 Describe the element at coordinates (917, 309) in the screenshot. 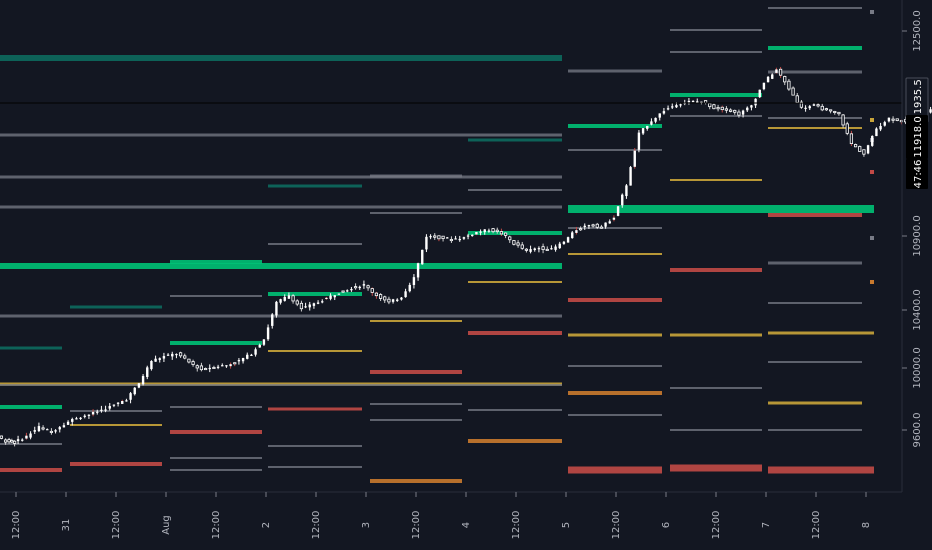

I see `y-tick-label: 10400.0` at that location.